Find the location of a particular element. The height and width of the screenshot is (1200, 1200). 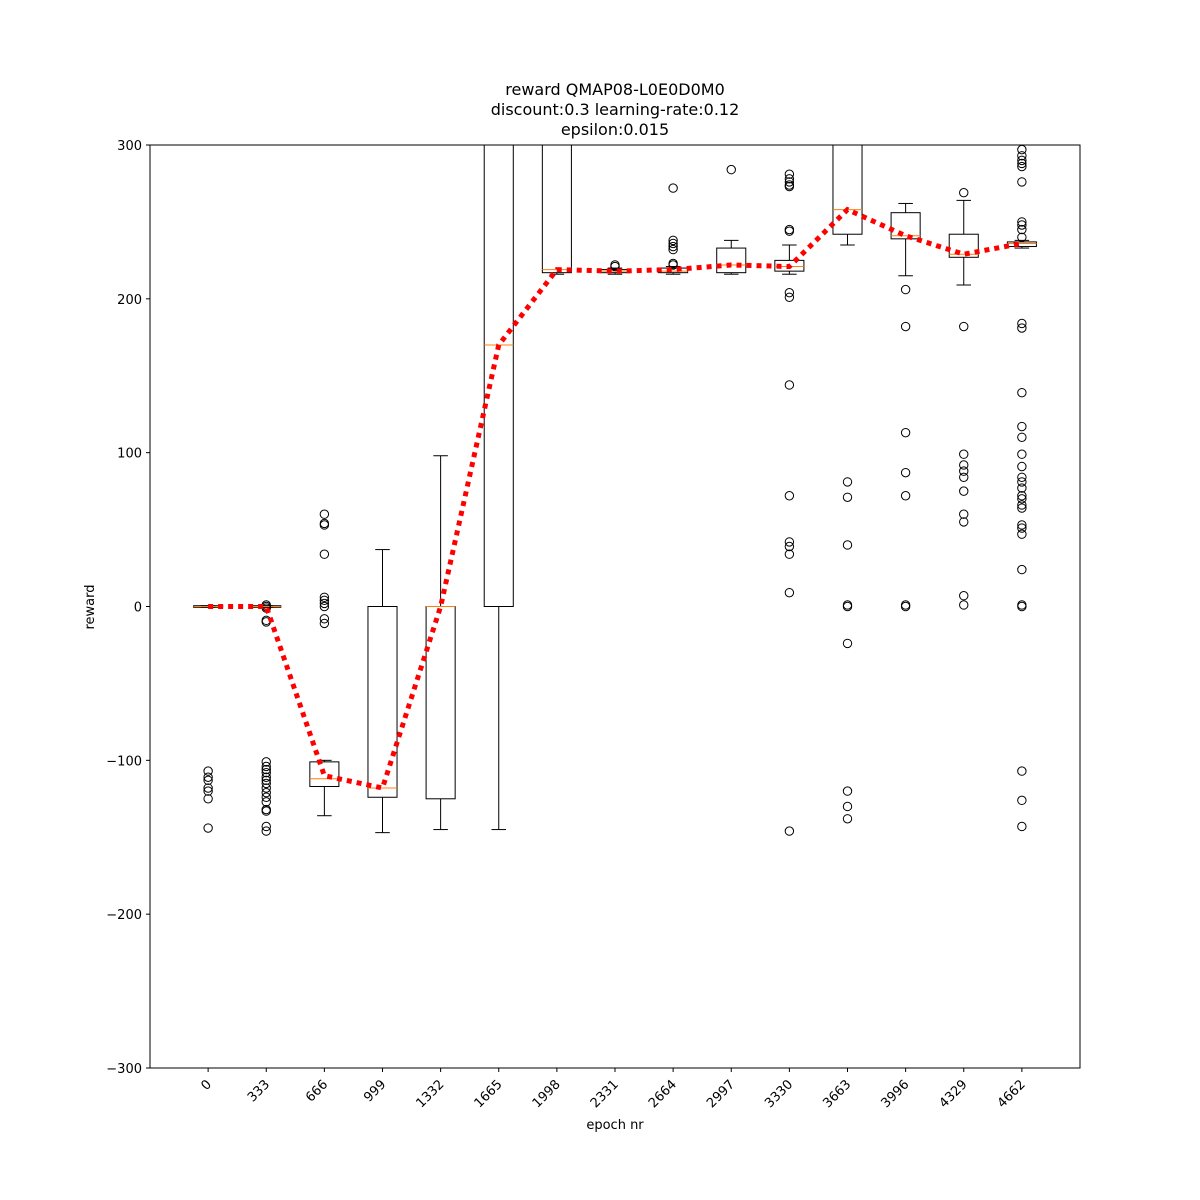

title-line-2: discount:0.3 learning-rate:0.12 is located at coordinates (615, 109).